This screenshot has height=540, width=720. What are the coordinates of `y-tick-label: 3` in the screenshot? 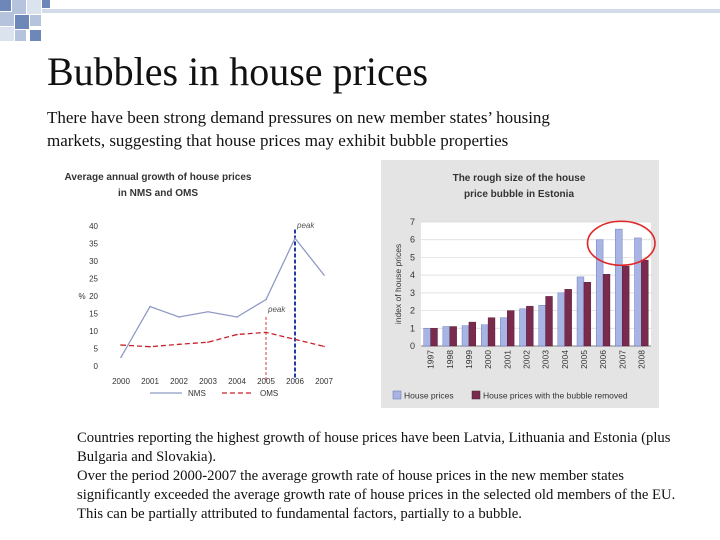 It's located at (412, 293).